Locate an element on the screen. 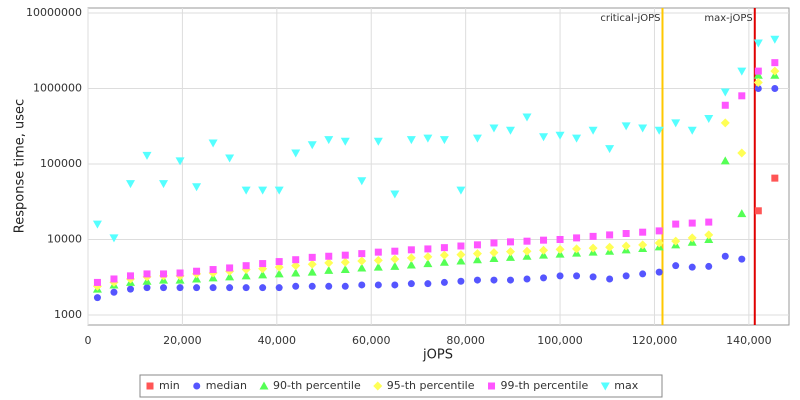 The width and height of the screenshot is (800, 400). annotation-label: max-jOPS is located at coordinates (728, 18).